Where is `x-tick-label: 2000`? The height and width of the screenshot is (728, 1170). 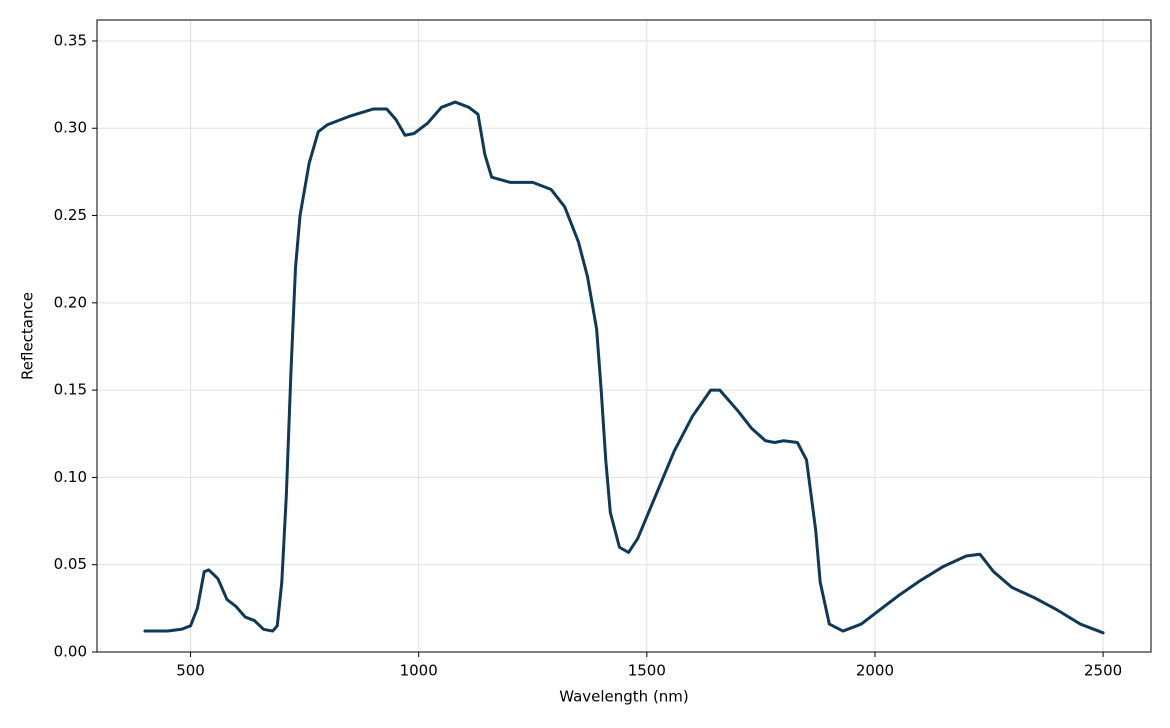
x-tick-label: 2000 is located at coordinates (875, 671).